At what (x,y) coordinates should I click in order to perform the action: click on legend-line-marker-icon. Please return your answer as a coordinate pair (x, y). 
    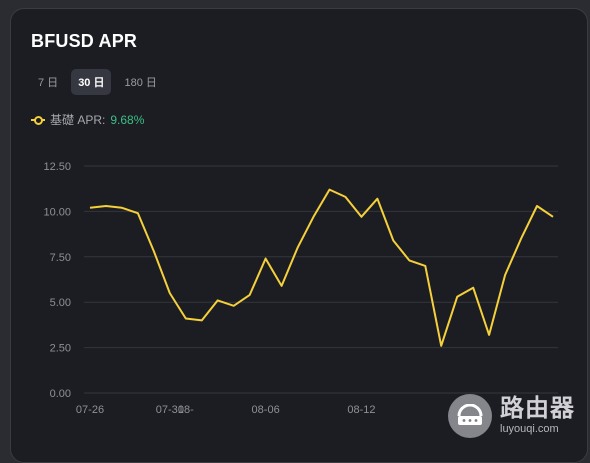
    Looking at the image, I should click on (38, 120).